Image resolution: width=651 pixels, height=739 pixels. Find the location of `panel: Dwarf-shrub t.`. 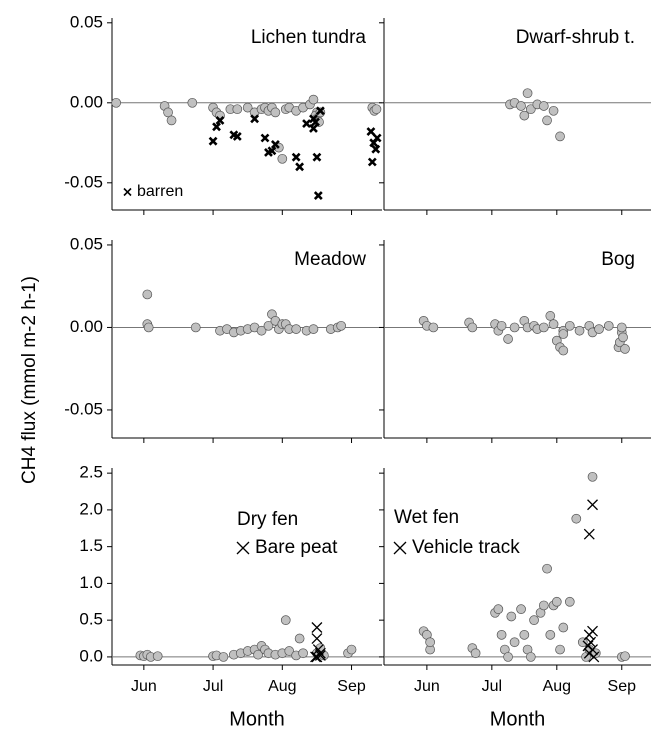

panel: Dwarf-shrub t. is located at coordinates (515, 116).